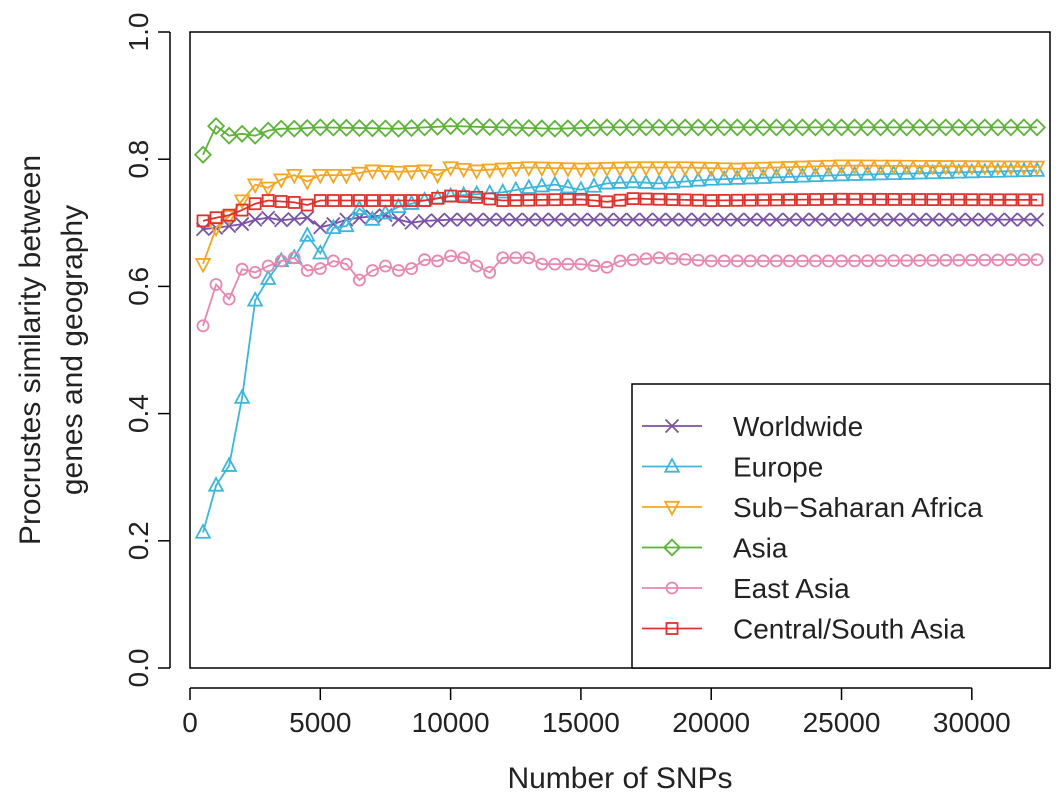 The width and height of the screenshot is (1057, 800). Describe the element at coordinates (147, 350) in the screenshot. I see `y-axis: 0.0 0.2 0.4 0.6 0.8 1.0` at that location.